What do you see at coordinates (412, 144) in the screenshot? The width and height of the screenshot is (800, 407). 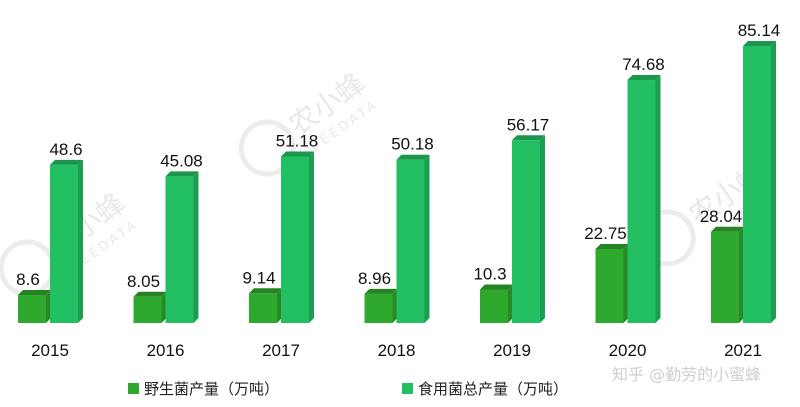 I see `data-label: 50.18` at bounding box center [412, 144].